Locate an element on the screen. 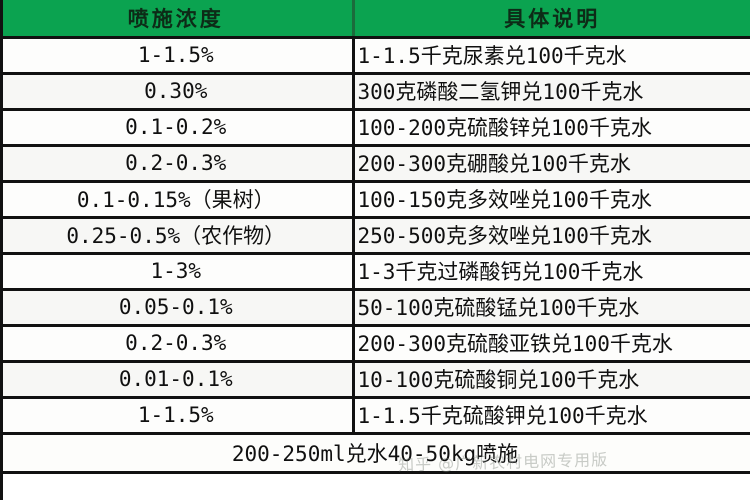 The height and width of the screenshot is (500, 750). table-header: 喷施浓度 具体说明 is located at coordinates (375, 19).